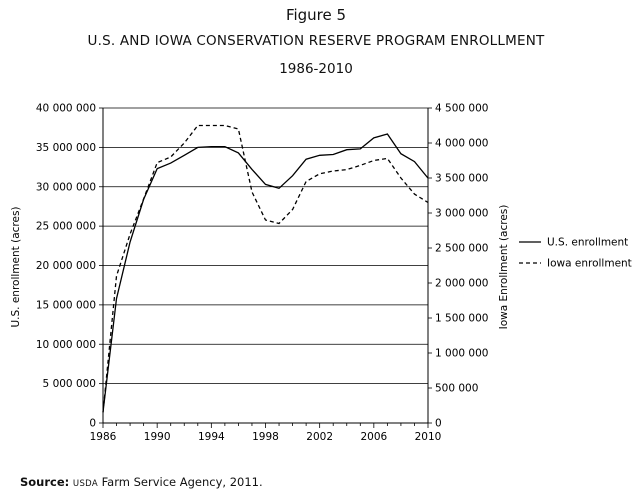  I want to click on legend-label: Iowa enrollment, so click(589, 264).